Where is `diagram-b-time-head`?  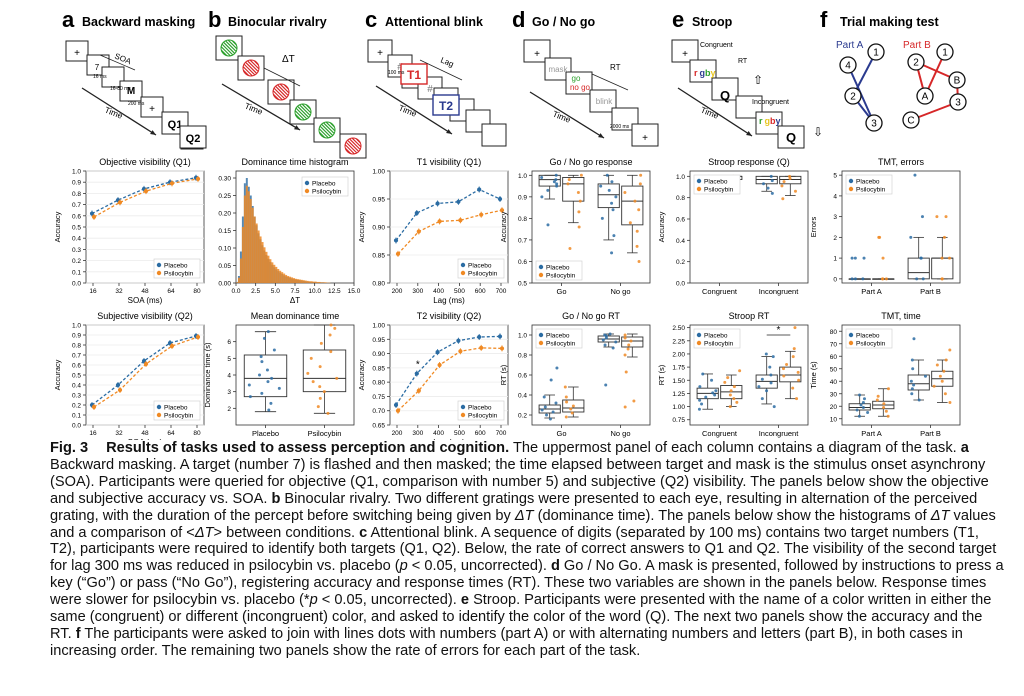 diagram-b-time-head is located at coordinates (297, 127).